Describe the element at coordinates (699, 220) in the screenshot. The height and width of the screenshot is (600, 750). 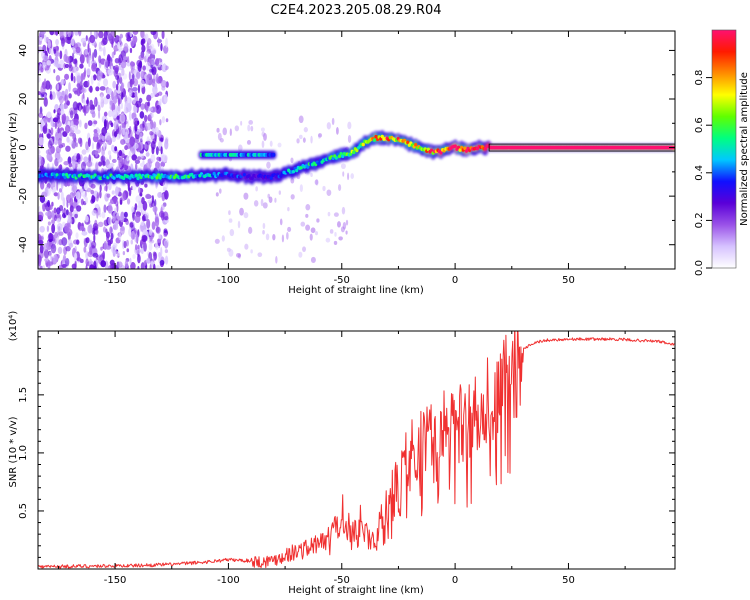
I see `colorbar-tick-label: 0.2` at that location.